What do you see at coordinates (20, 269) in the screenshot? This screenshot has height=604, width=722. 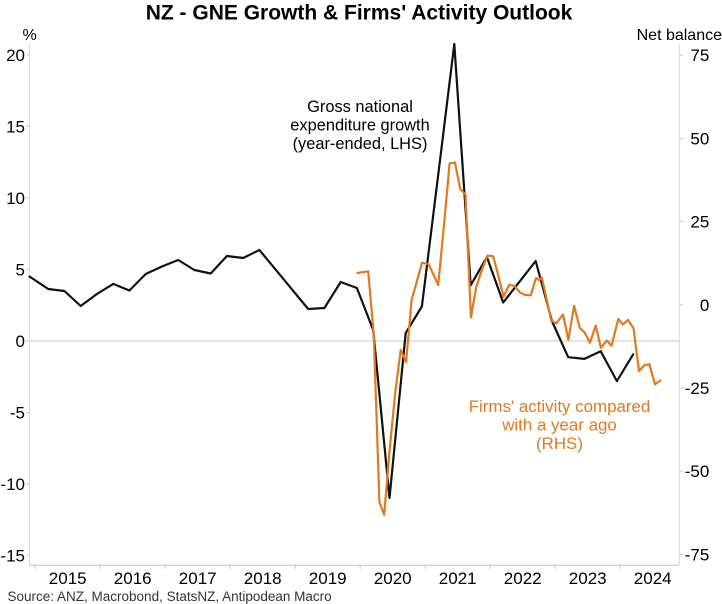 I see `svg-text: 5` at bounding box center [20, 269].